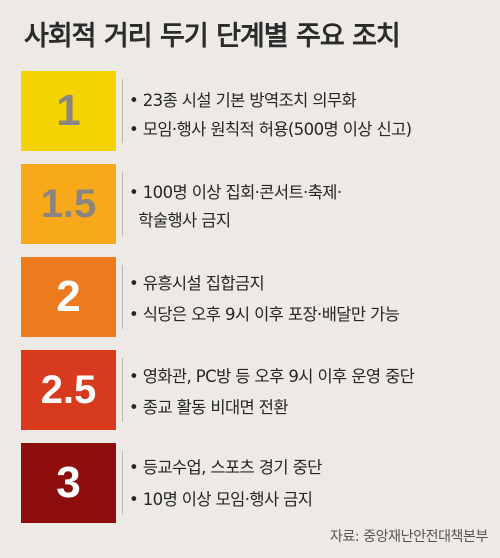 Image resolution: width=500 pixels, height=558 pixels. What do you see at coordinates (209, 407) in the screenshot?
I see `measure-item: • 종교 활동 비대면 전환` at bounding box center [209, 407].